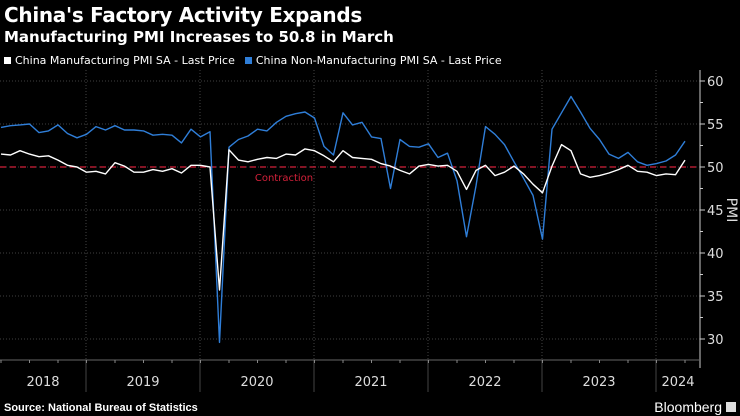  I want to click on legend-item-manufacturing: China Manufacturing PMI SA - Last Price, so click(119, 60).